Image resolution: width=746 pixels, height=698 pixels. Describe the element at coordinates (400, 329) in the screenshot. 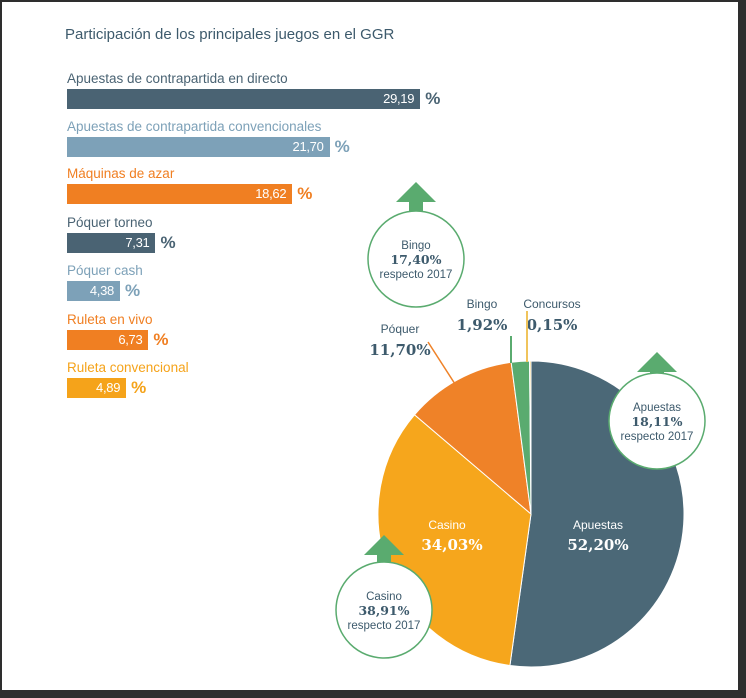

I see `slice-label: Póquer` at that location.